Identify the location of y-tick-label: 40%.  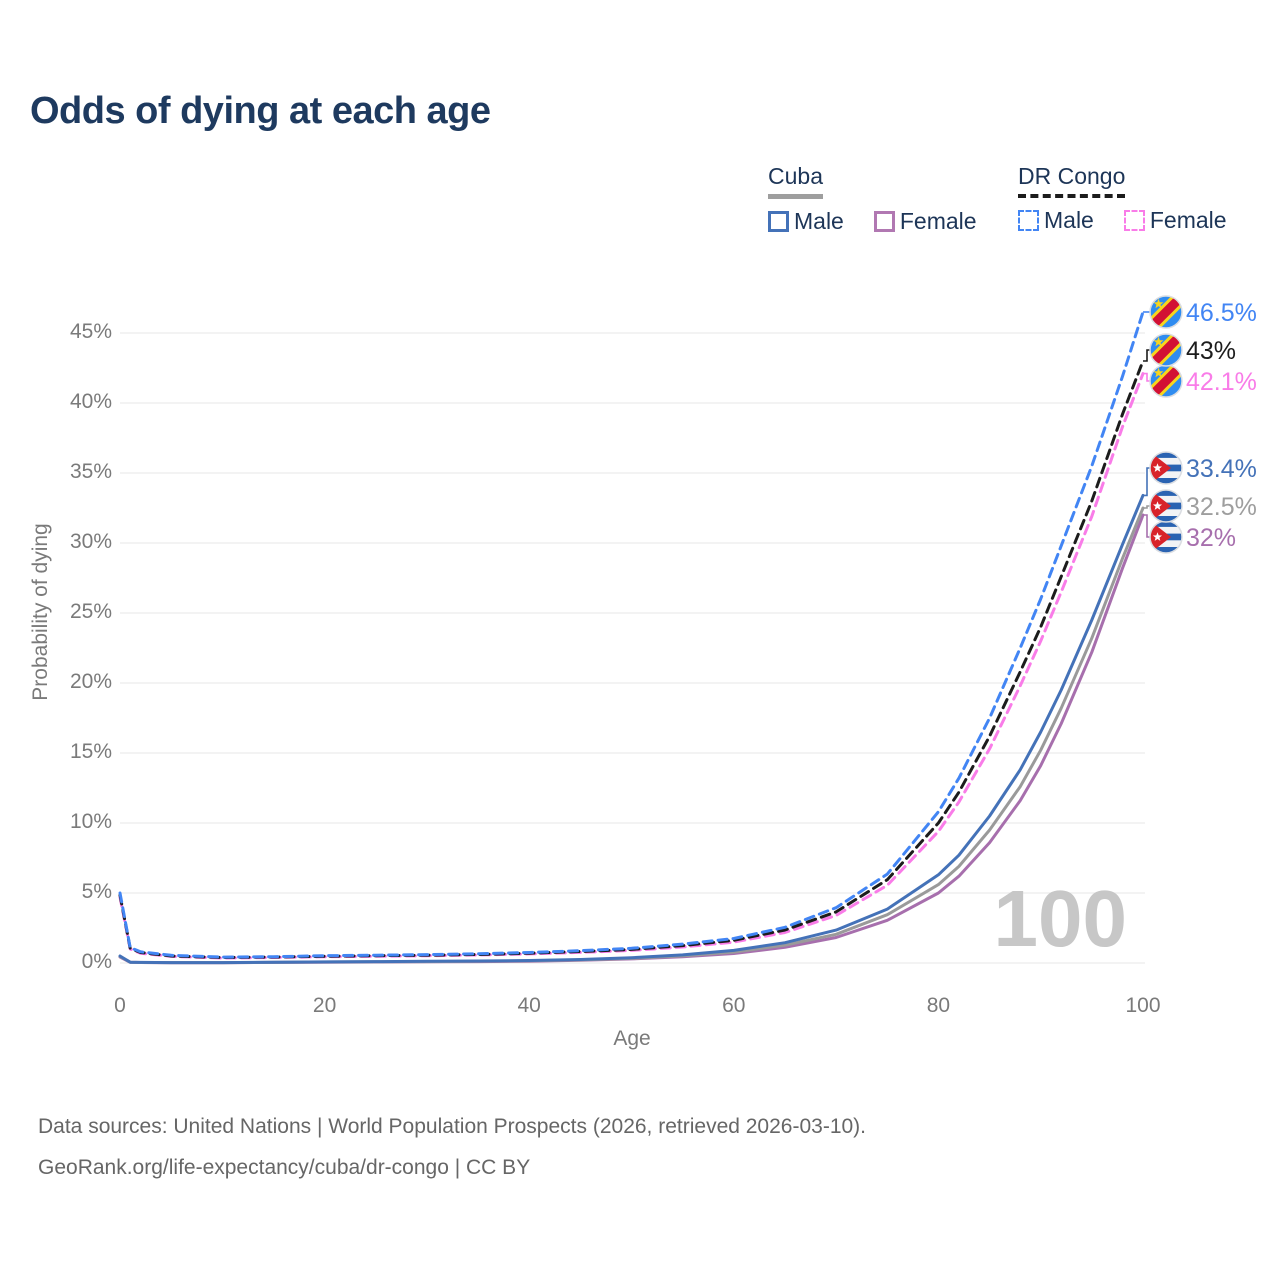
(90, 401).